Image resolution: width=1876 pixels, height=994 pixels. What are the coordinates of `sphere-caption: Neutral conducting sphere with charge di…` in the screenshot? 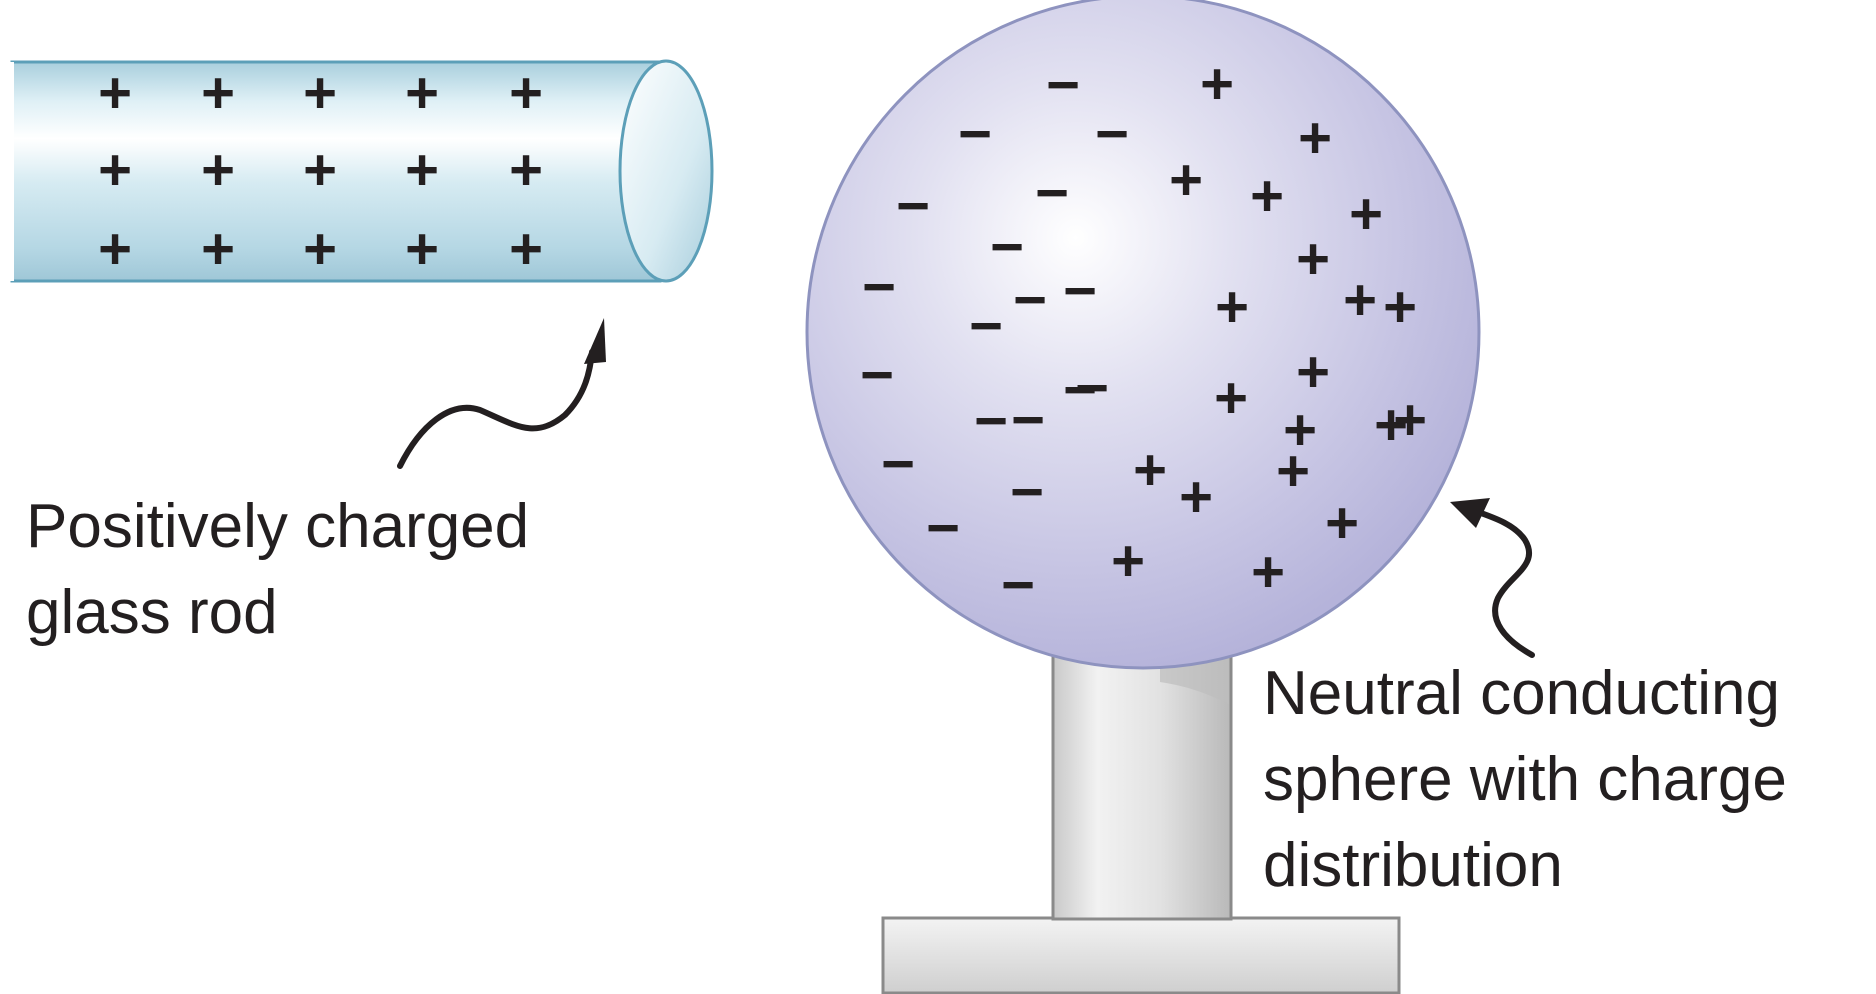 It's located at (1525, 780).